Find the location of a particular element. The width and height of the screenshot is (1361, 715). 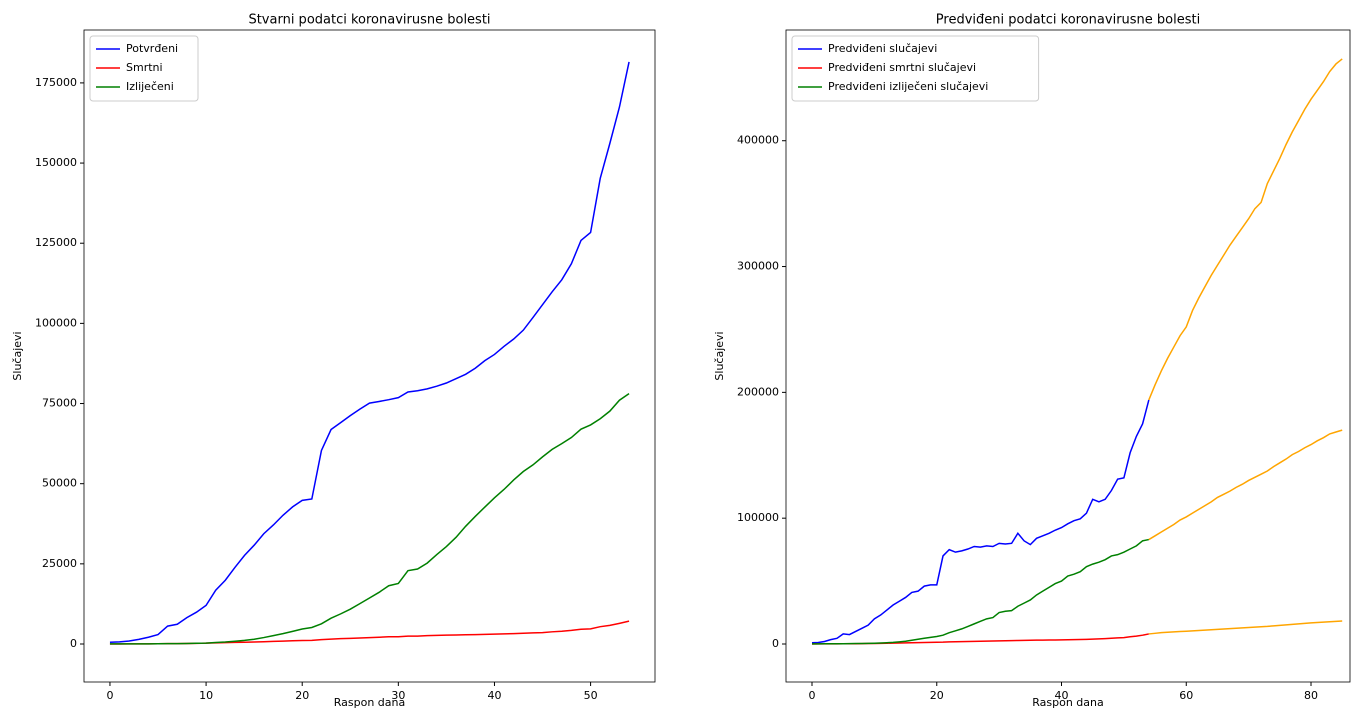

x-tick-label: 30 is located at coordinates (398, 695).